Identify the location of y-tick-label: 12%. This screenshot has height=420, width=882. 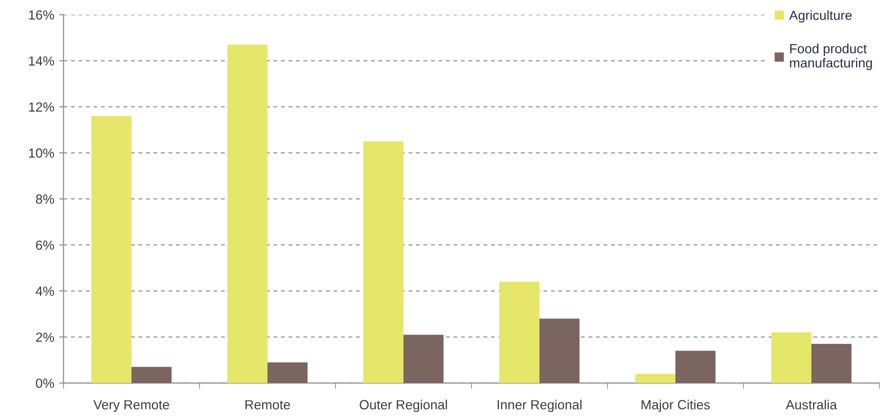
(41, 107).